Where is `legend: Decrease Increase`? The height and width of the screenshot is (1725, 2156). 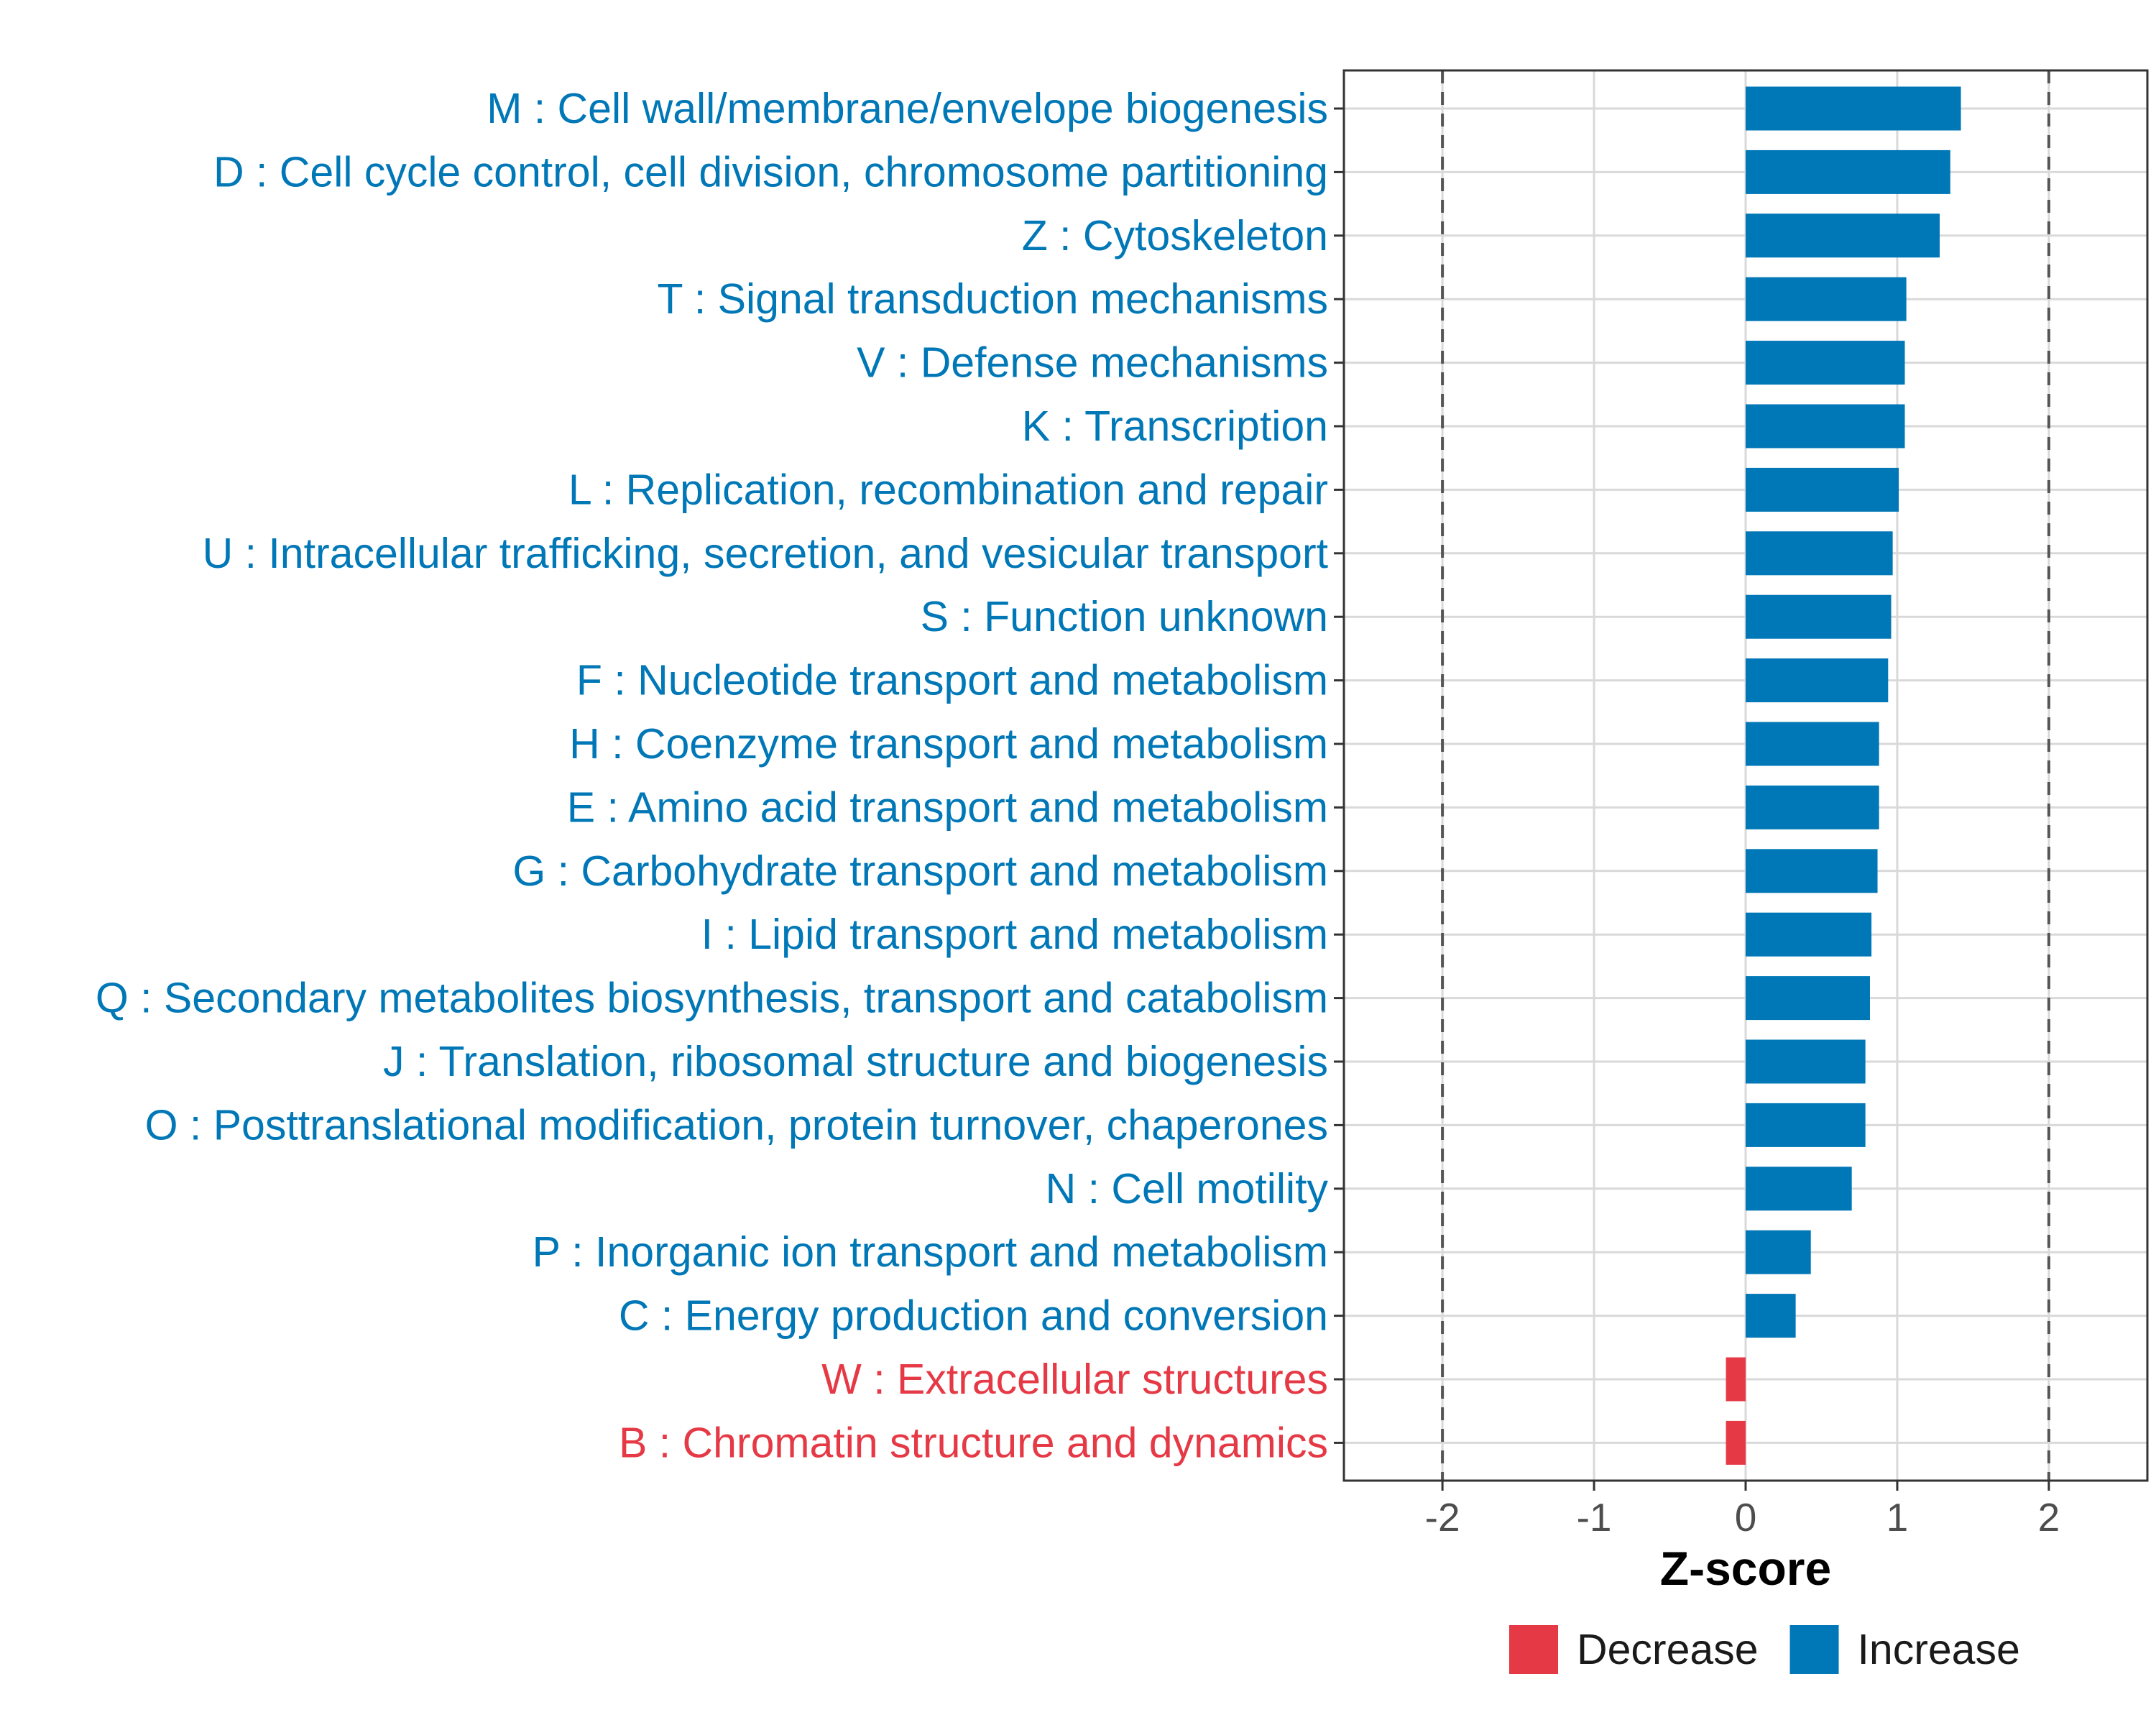
legend: Decrease Increase is located at coordinates (1765, 1649).